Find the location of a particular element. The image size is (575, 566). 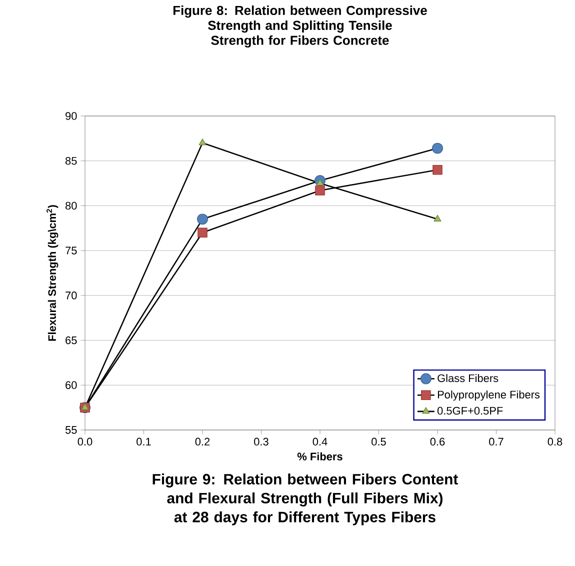

y-axis-title: Flexural Strength (kg\cm$^{2}$) is located at coordinates (52, 273).